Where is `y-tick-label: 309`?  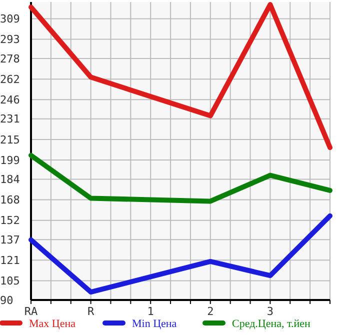
y-tick-label: 309 is located at coordinates (10, 19).